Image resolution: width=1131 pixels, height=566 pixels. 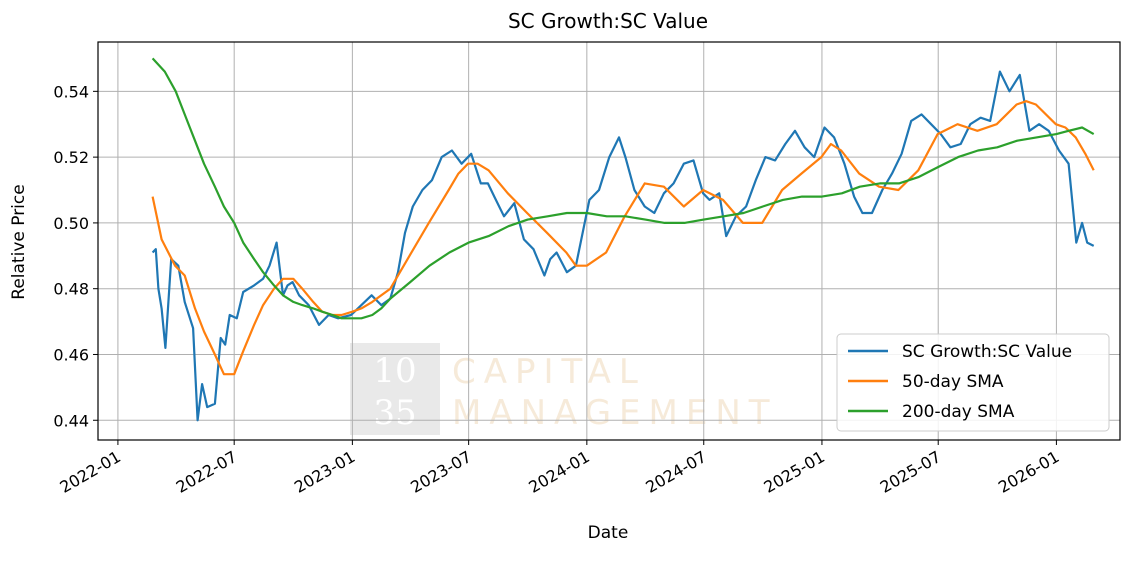 I want to click on x-tick-label: 2023-01, so click(x=324, y=472).